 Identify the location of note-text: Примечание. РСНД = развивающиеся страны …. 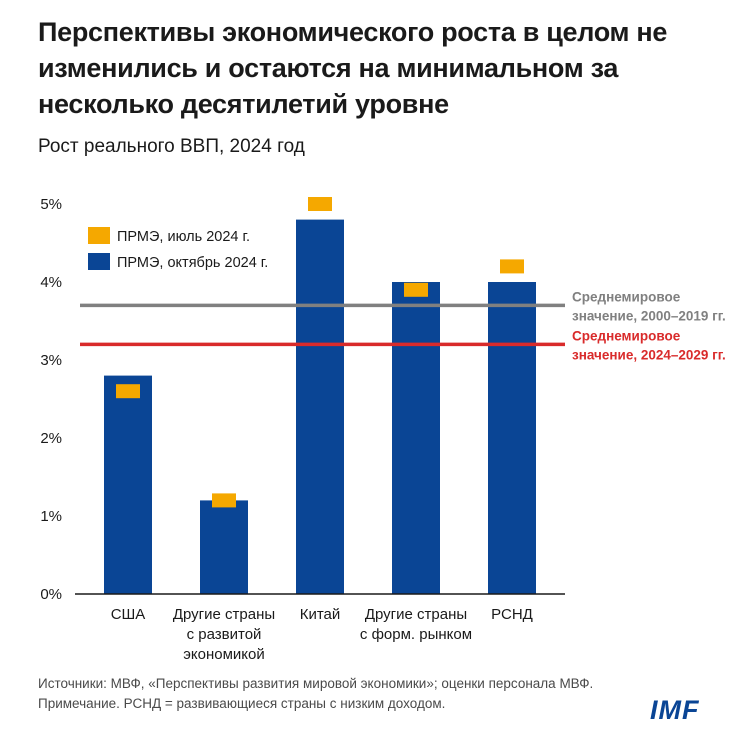
(242, 703).